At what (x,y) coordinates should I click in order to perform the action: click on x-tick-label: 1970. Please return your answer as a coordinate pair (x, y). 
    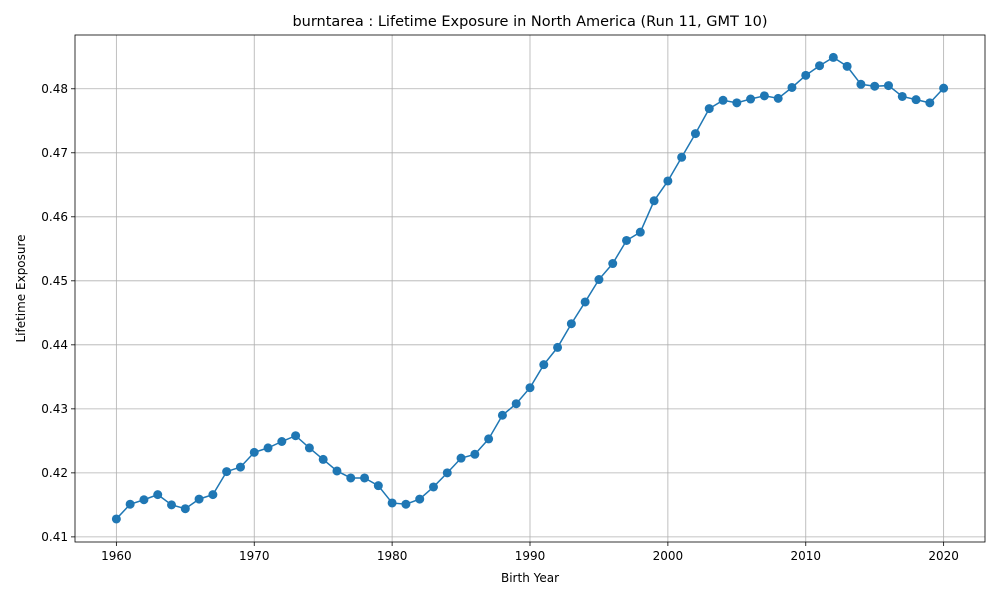
    Looking at the image, I should click on (254, 556).